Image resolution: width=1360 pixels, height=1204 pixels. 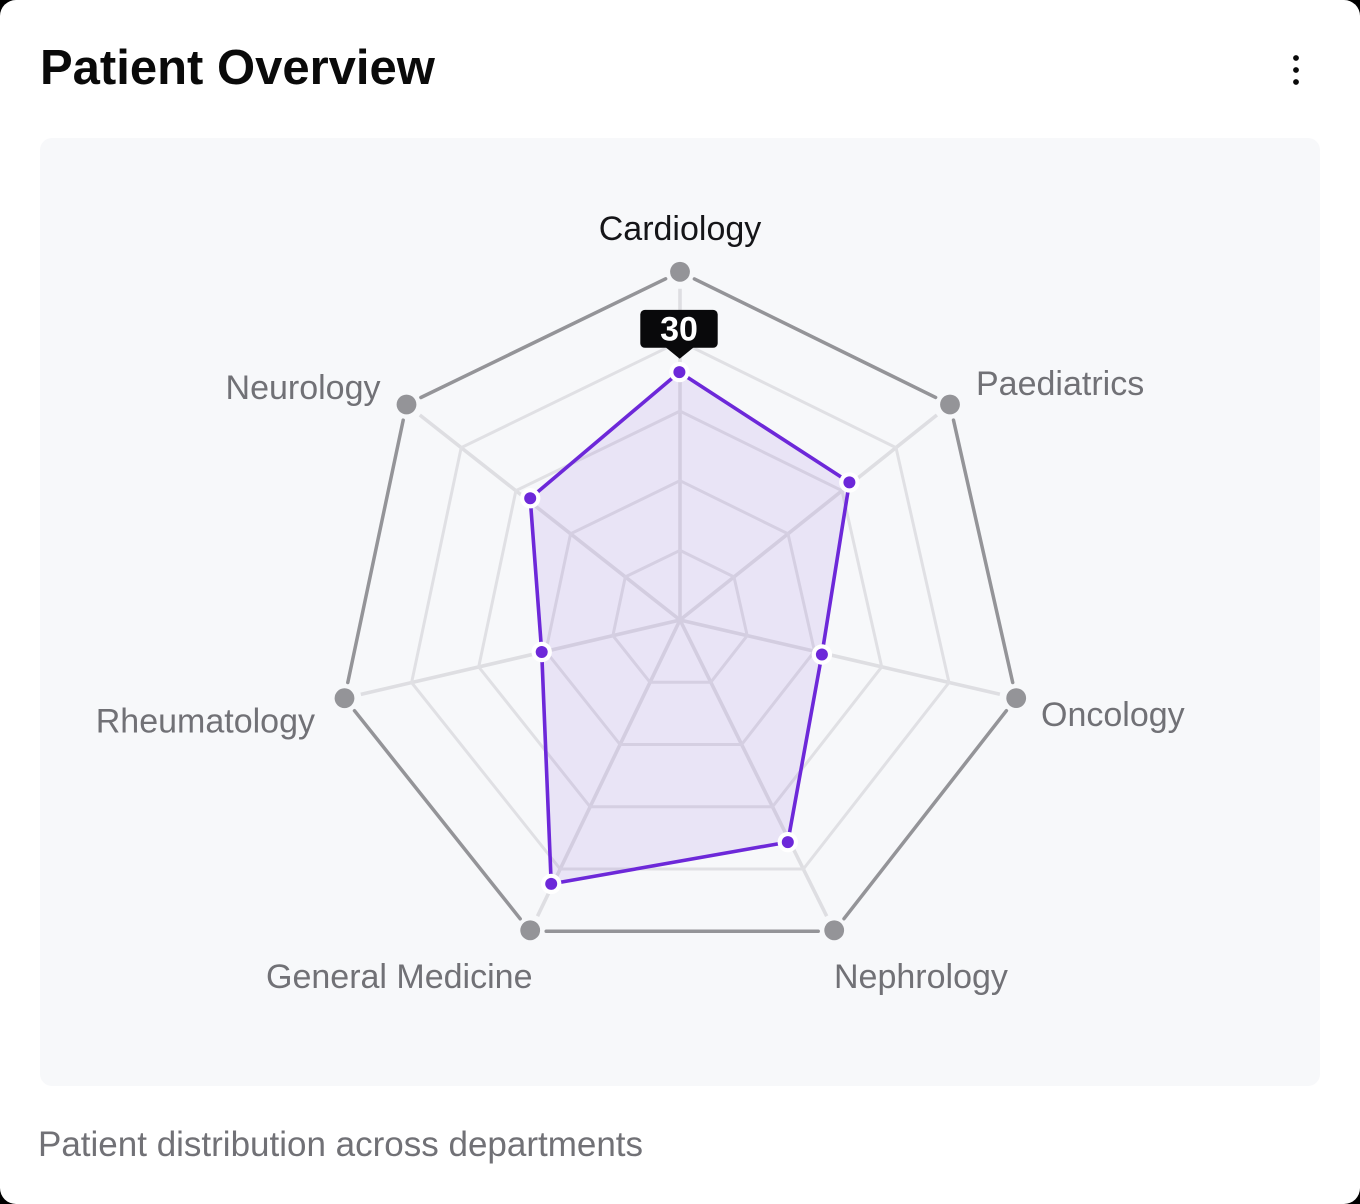 What do you see at coordinates (921, 977) in the screenshot?
I see `svg-text: Nephrology` at bounding box center [921, 977].